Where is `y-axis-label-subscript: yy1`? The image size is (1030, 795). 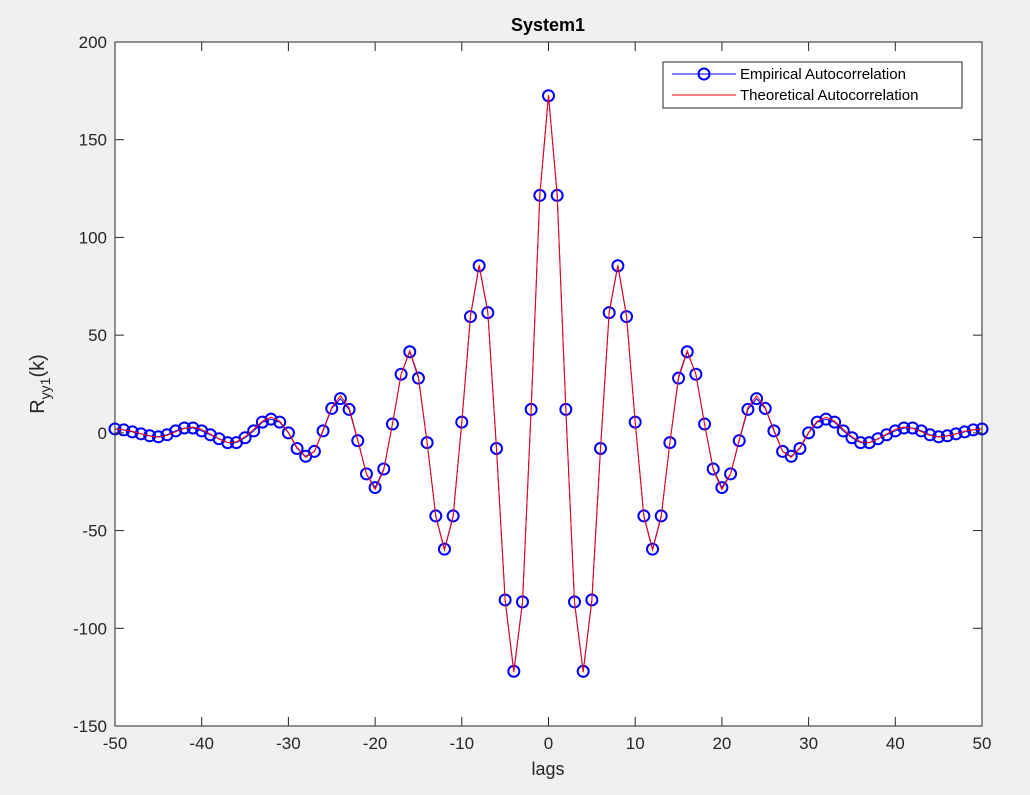
y-axis-label-subscript: yy1 is located at coordinates (45, 388).